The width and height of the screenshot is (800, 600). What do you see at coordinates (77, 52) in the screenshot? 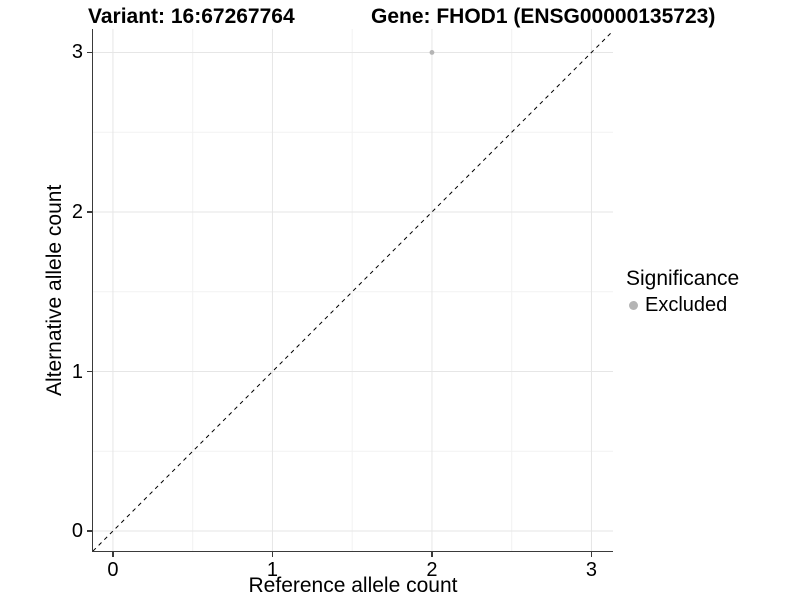
I see `y-tick-label: 3` at bounding box center [77, 52].